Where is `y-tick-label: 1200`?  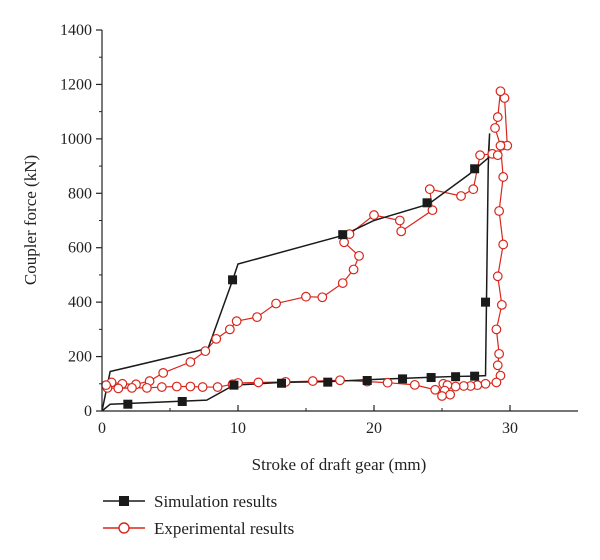 y-tick-label: 1200 is located at coordinates (76, 84).